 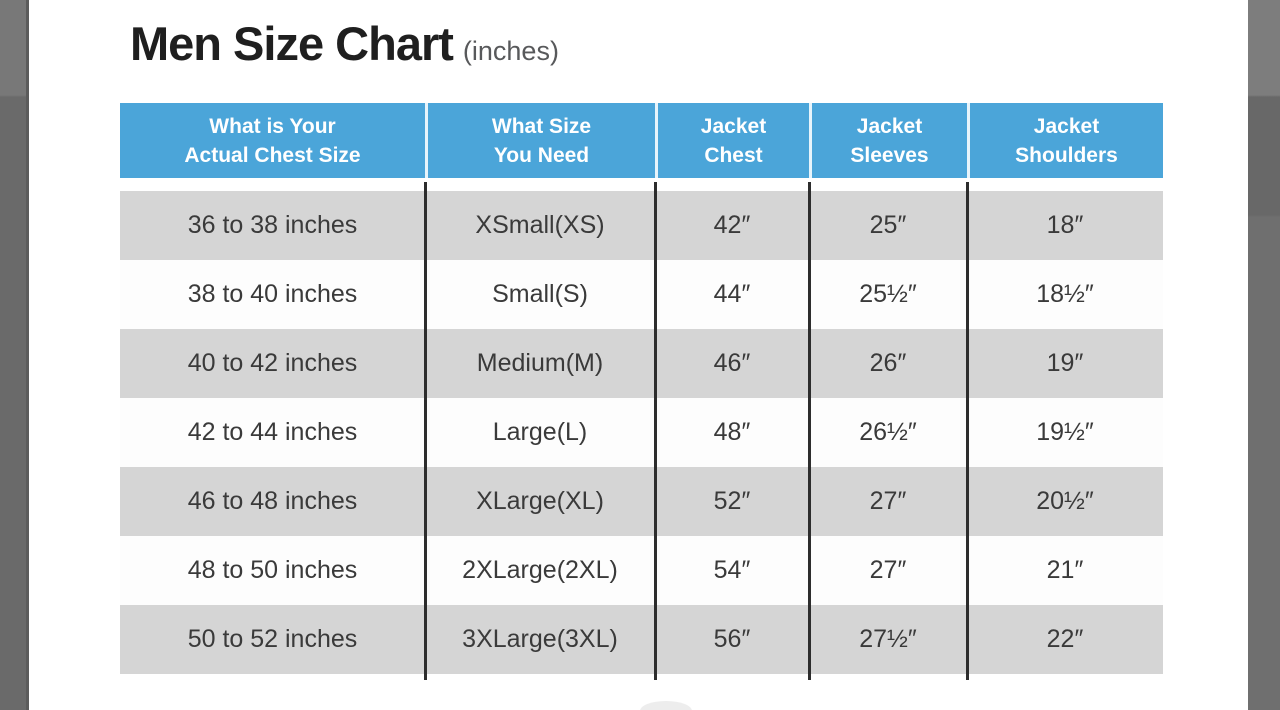 What do you see at coordinates (888, 363) in the screenshot?
I see `cell-jacket-sleeves: 26″` at bounding box center [888, 363].